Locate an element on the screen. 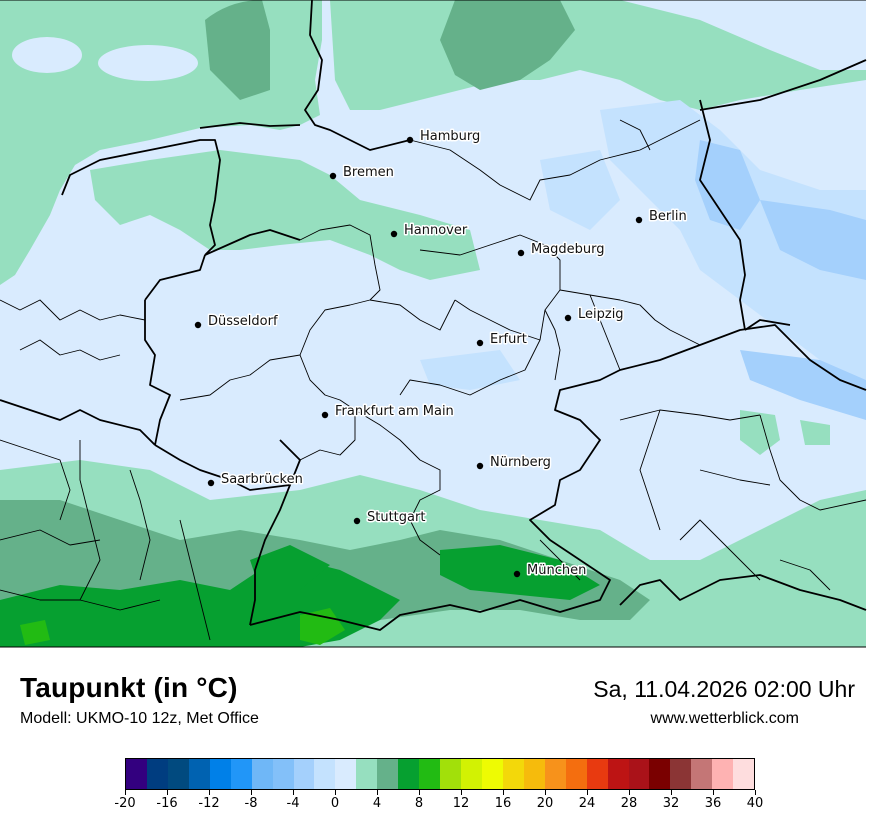  city-label: Hamburg is located at coordinates (450, 136).